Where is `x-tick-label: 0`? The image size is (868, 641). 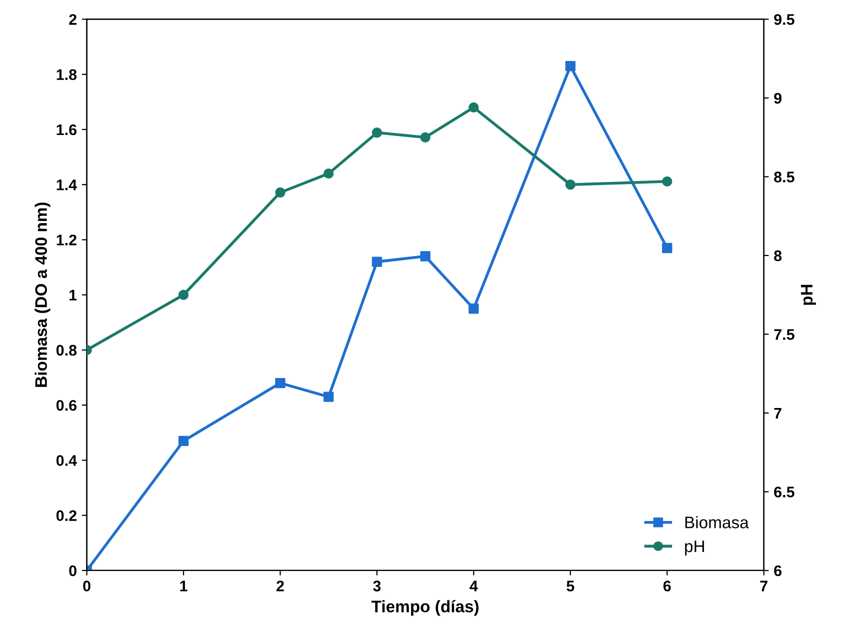
x-tick-label: 0 is located at coordinates (86, 586).